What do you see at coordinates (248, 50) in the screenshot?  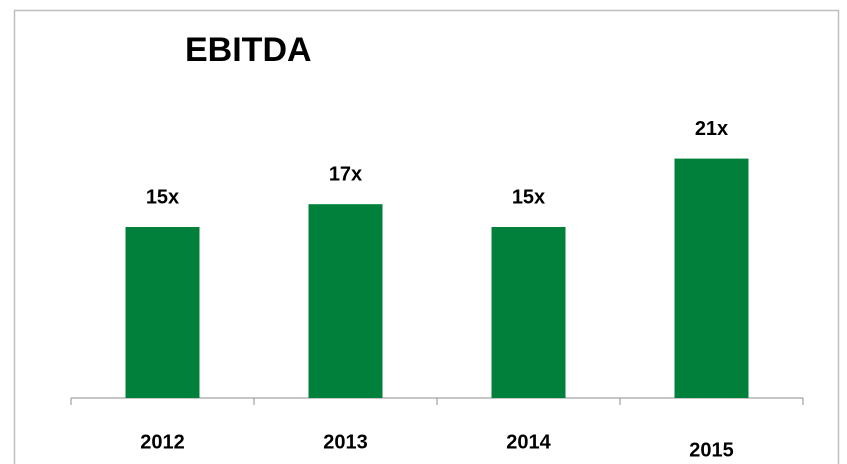 I see `chart-title: EBITDA` at bounding box center [248, 50].